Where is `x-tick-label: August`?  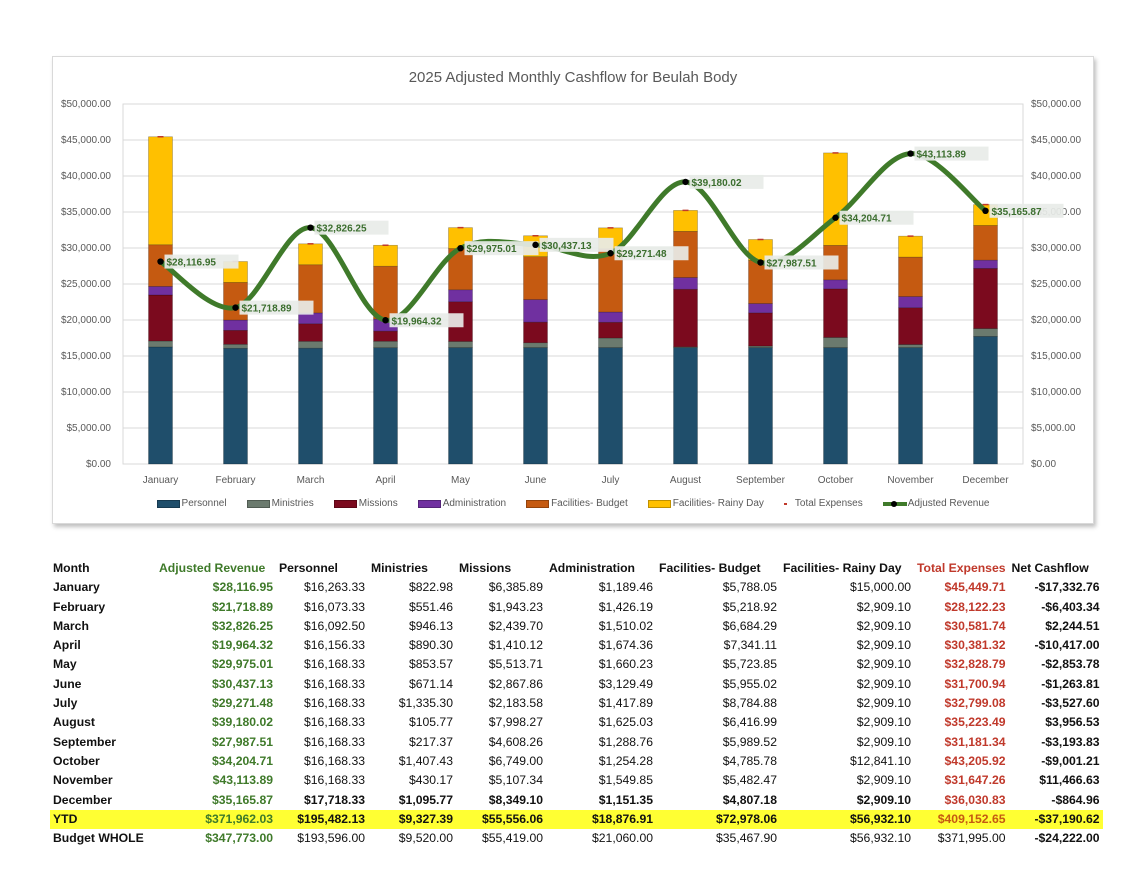 x-tick-label: August is located at coordinates (685, 480).